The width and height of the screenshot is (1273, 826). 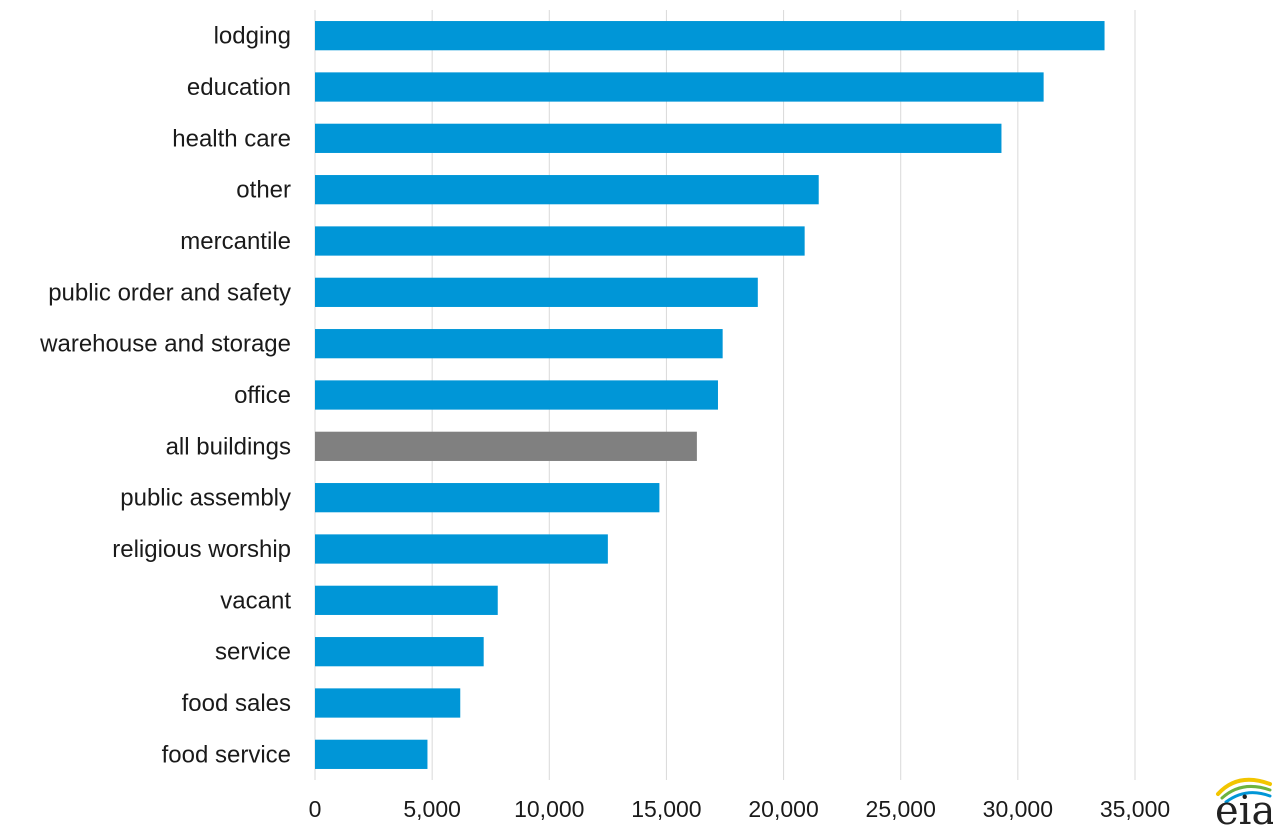 I want to click on category-label-health-care: health care, so click(x=231, y=138).